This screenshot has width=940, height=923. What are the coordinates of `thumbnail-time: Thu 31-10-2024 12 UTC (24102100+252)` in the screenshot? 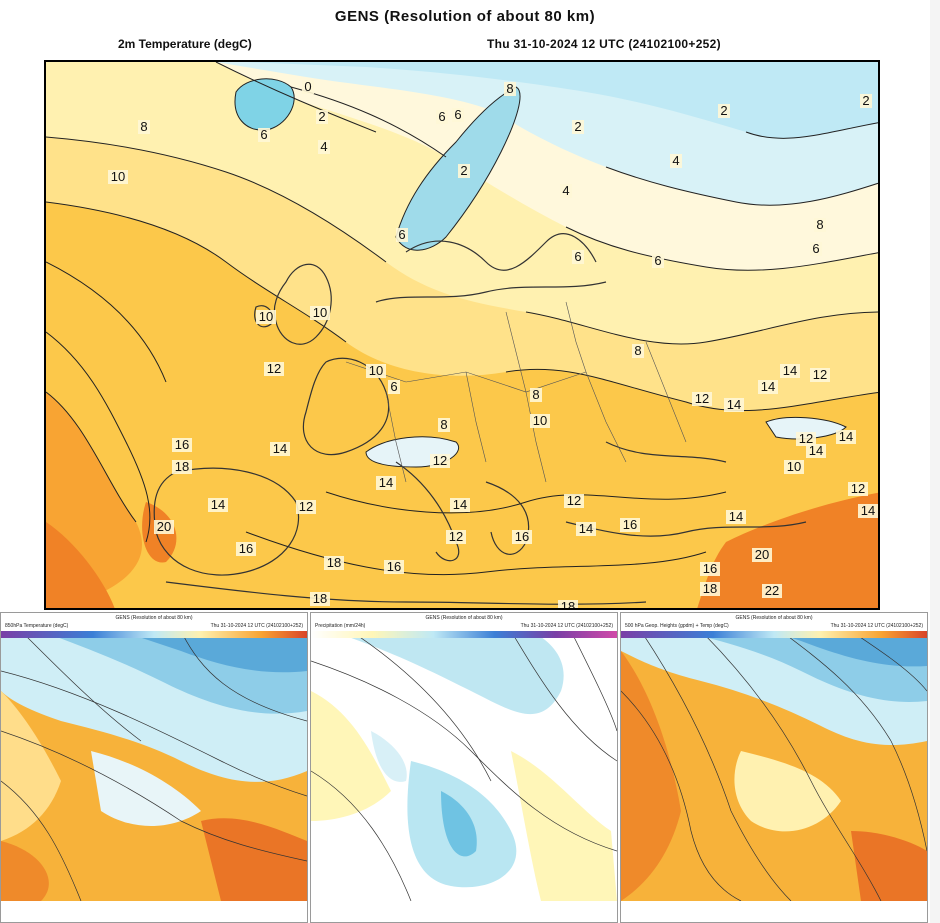 It's located at (566, 626).